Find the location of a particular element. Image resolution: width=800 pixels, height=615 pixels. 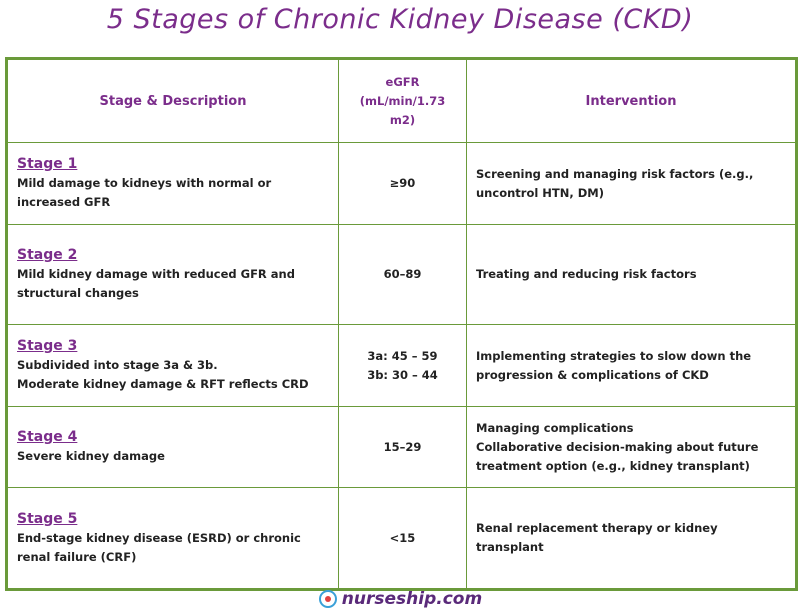

stage-label: Stage 4 is located at coordinates (47, 437).